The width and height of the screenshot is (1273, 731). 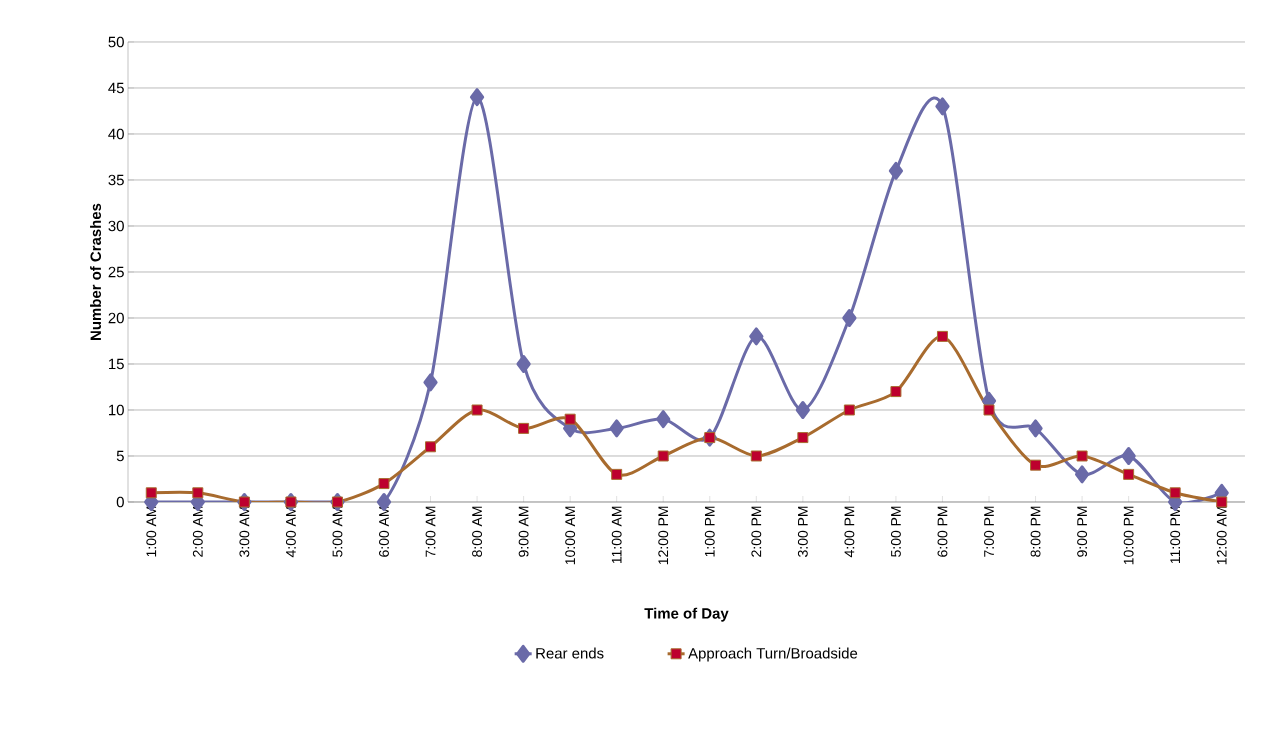 What do you see at coordinates (116, 226) in the screenshot?
I see `y-tick-label: 30` at bounding box center [116, 226].